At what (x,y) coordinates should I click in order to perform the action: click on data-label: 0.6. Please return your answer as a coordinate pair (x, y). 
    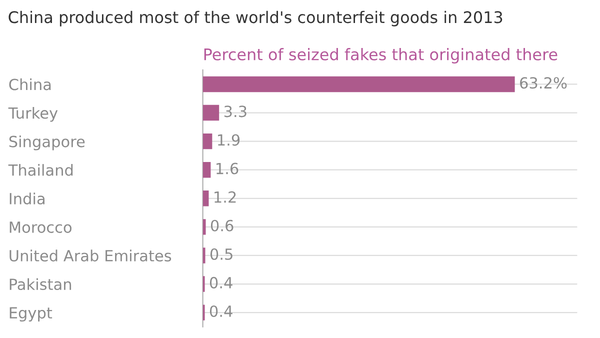
    Looking at the image, I should click on (222, 226).